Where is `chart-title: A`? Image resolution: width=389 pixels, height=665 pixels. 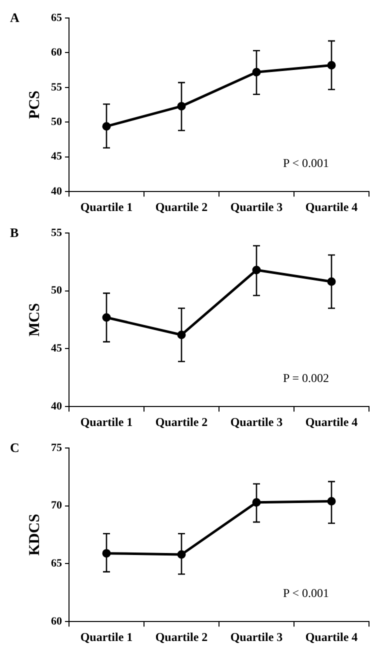
chart-title: A is located at coordinates (15, 17).